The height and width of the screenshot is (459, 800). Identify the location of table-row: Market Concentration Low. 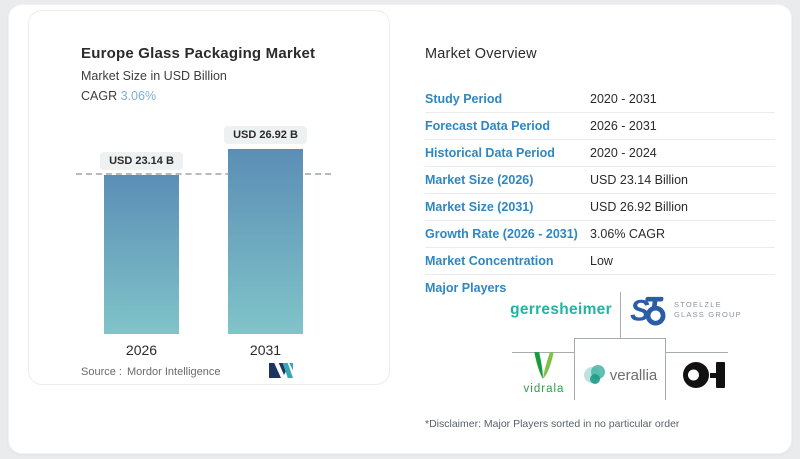
(600, 261).